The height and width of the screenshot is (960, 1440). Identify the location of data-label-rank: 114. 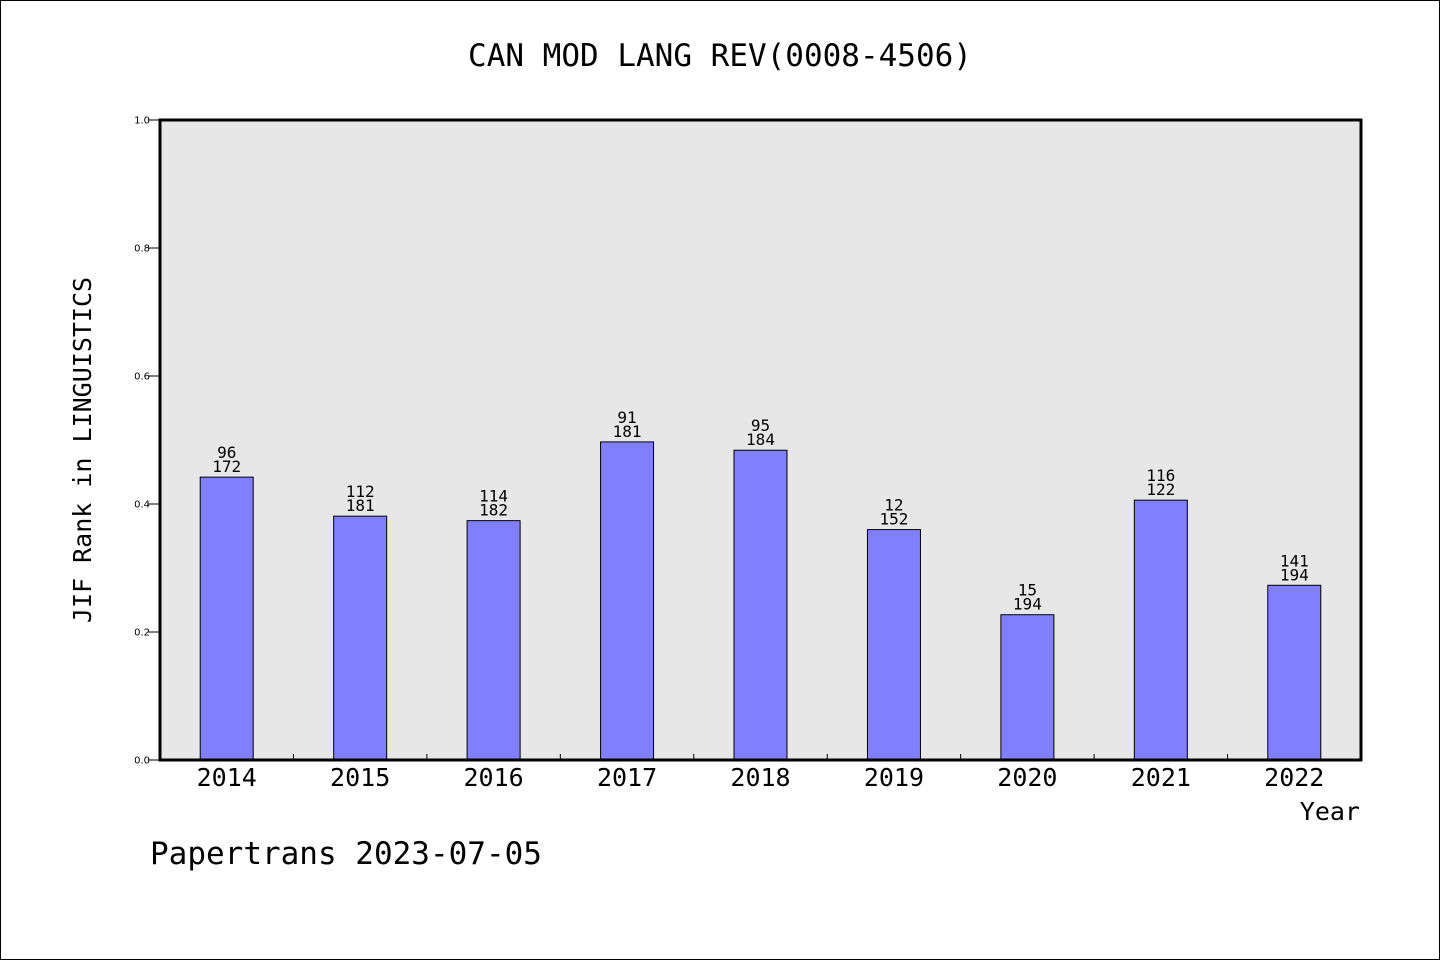
(493, 496).